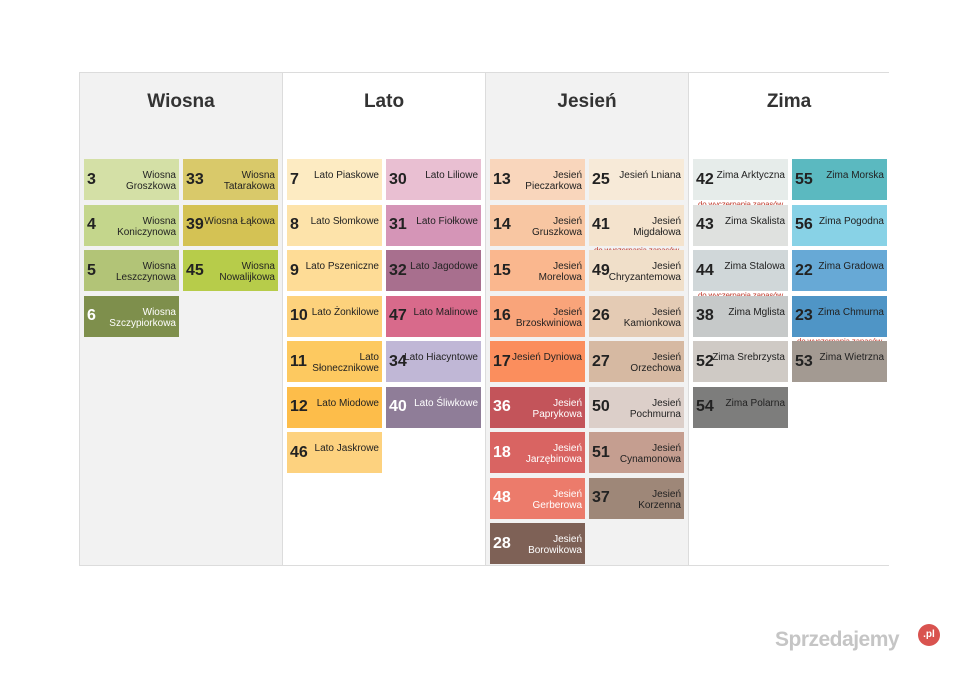 The image size is (960, 678). Describe the element at coordinates (91, 270) in the screenshot. I see `swatch-number: 5` at that location.